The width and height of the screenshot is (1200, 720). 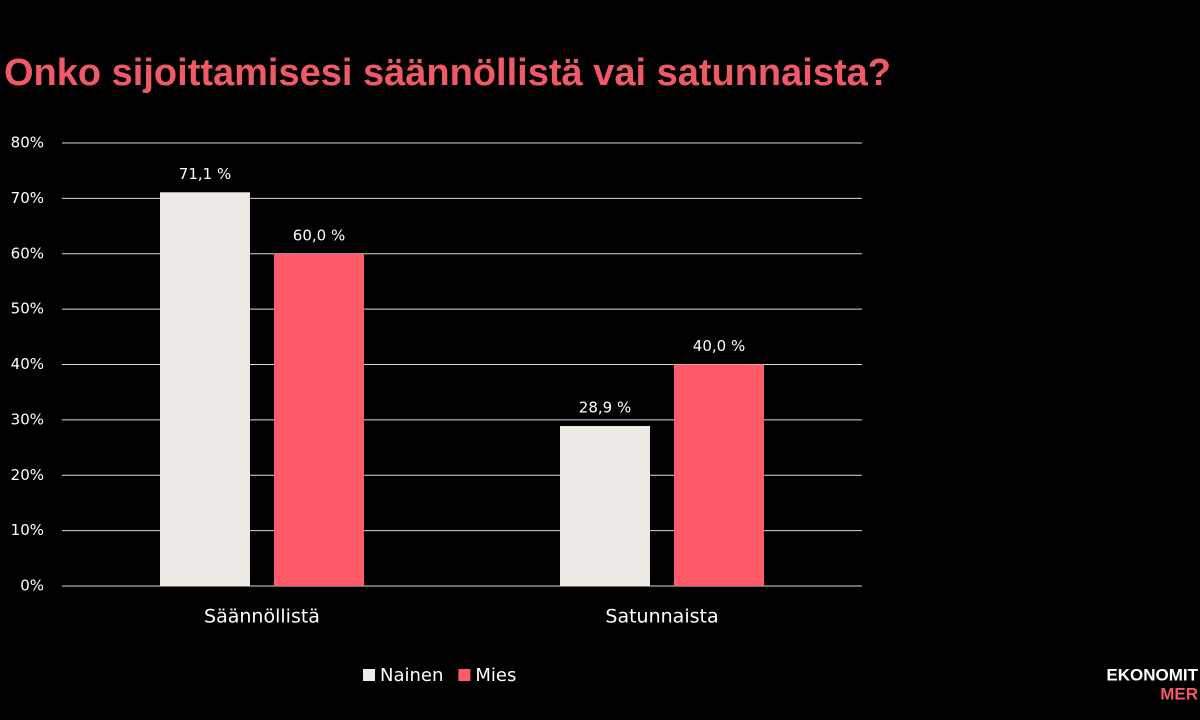 What do you see at coordinates (205, 174) in the screenshot?
I see `value-label: 71,1 %` at bounding box center [205, 174].